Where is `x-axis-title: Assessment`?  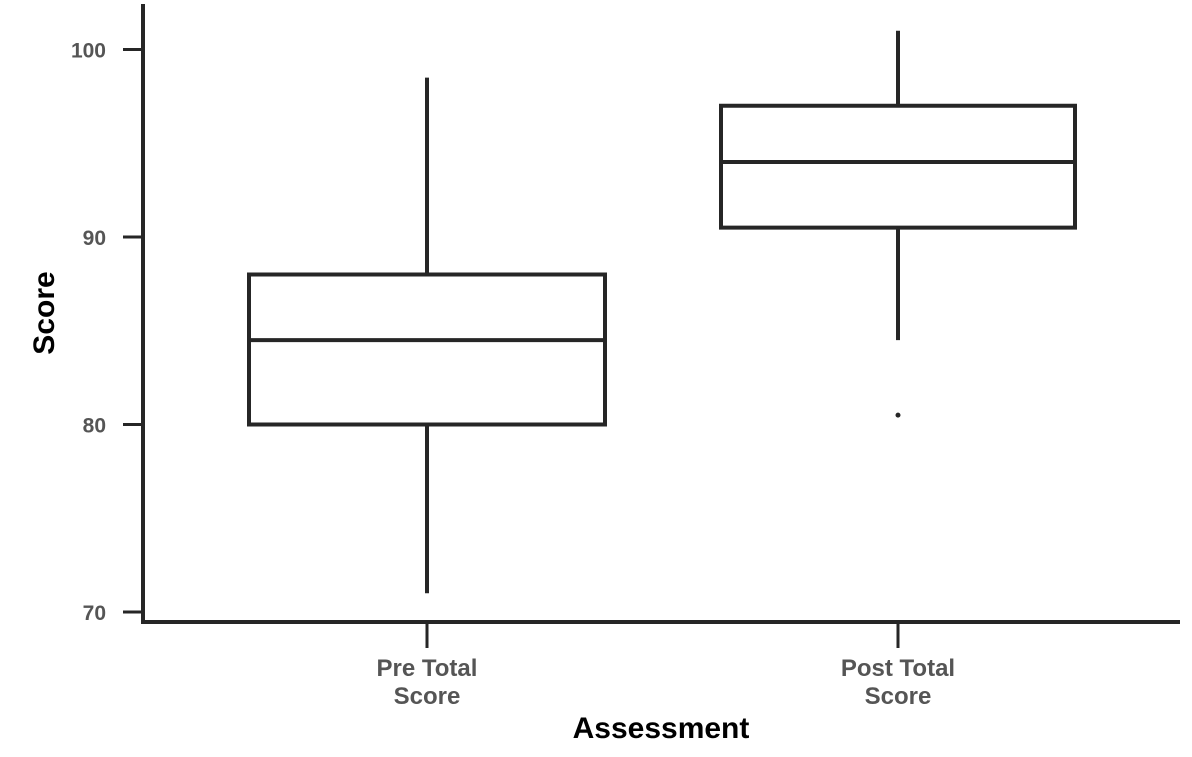
x-axis-title: Assessment is located at coordinates (661, 728).